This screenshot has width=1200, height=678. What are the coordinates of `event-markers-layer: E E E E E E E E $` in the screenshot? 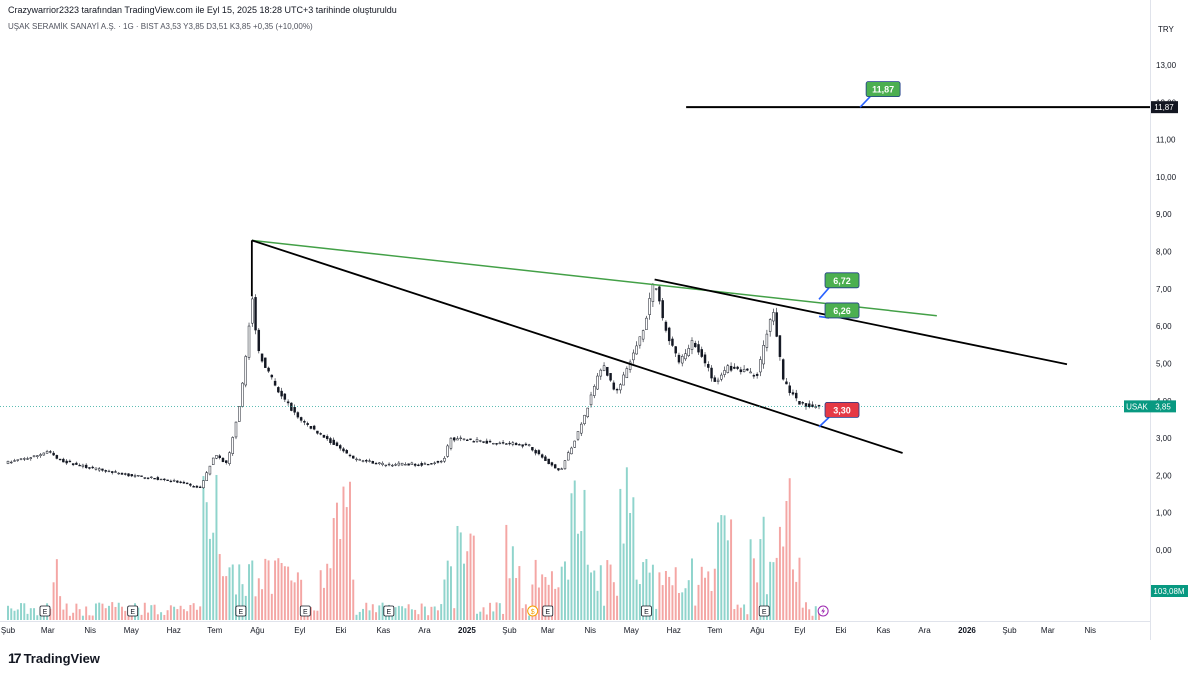 It's located at (434, 611).